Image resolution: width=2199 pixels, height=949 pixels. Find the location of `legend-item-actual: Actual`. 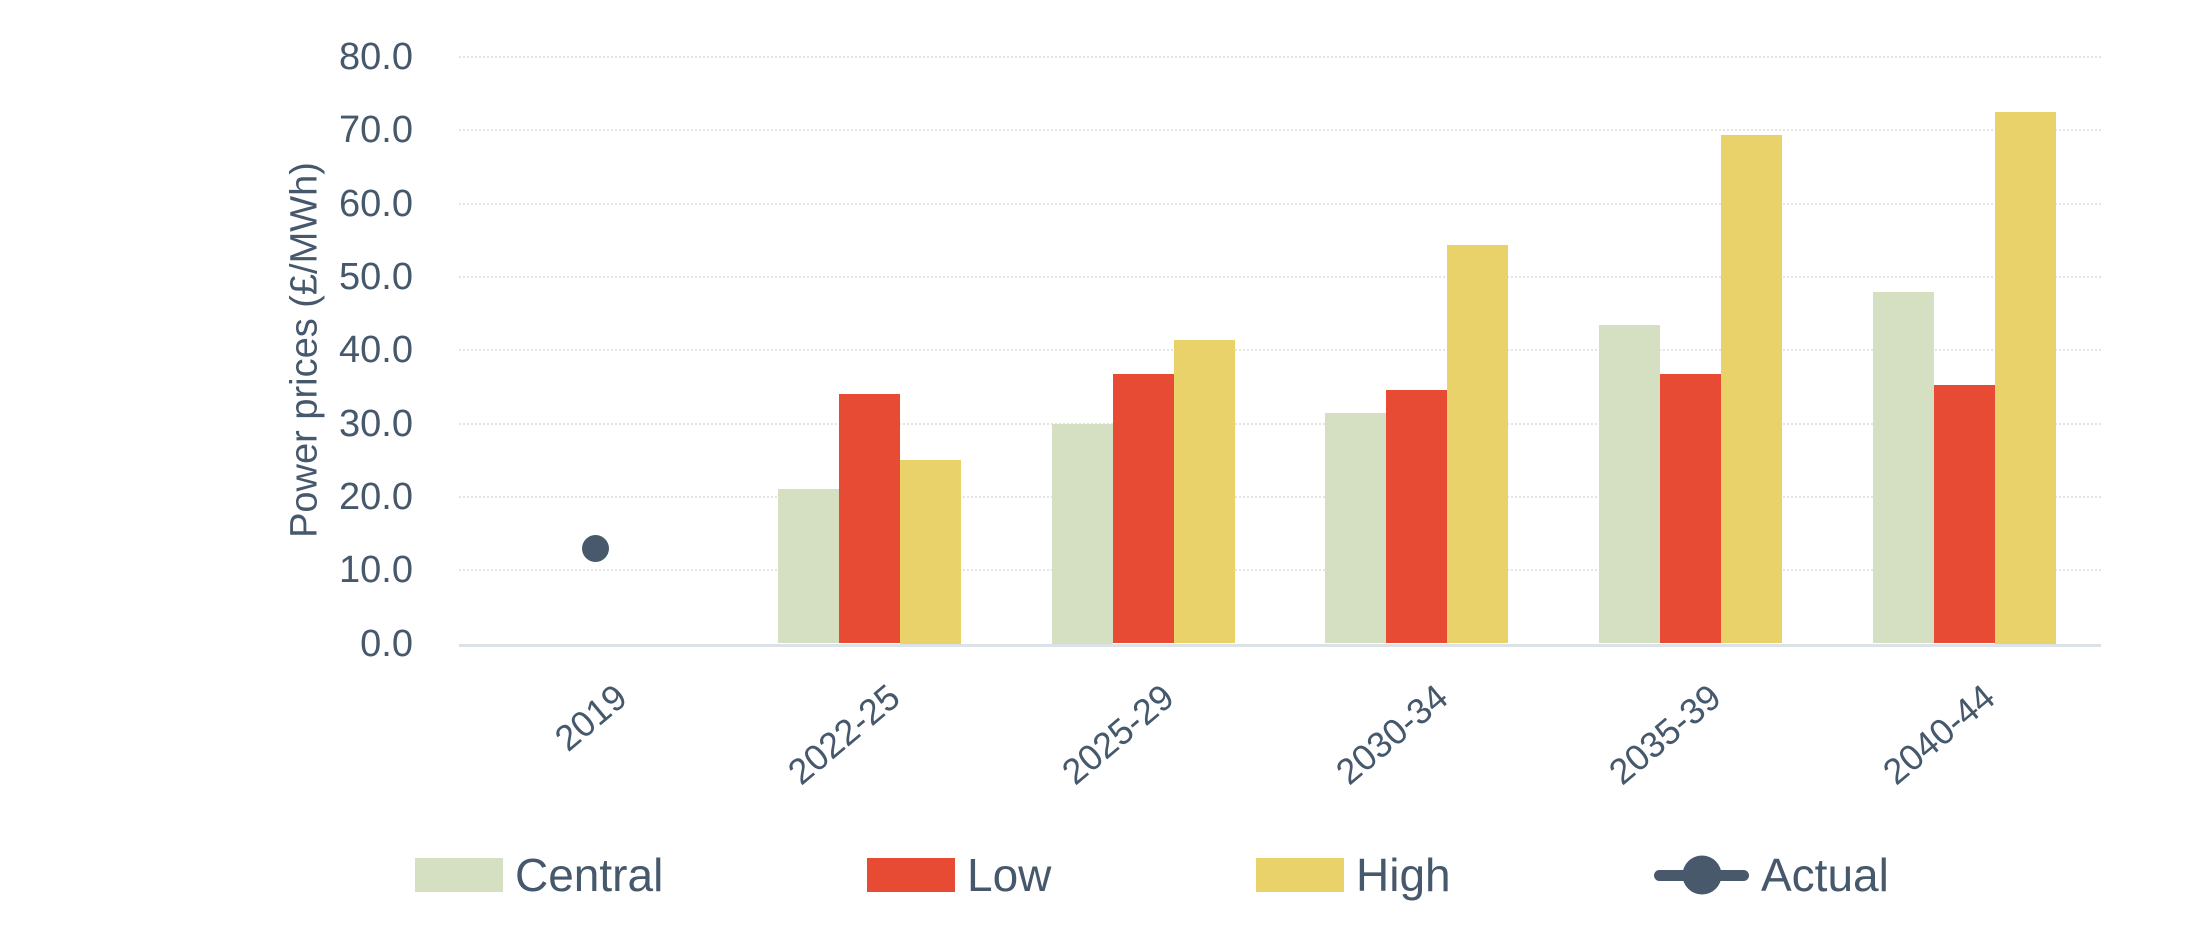

legend-item-actual: Actual is located at coordinates (1771, 875).